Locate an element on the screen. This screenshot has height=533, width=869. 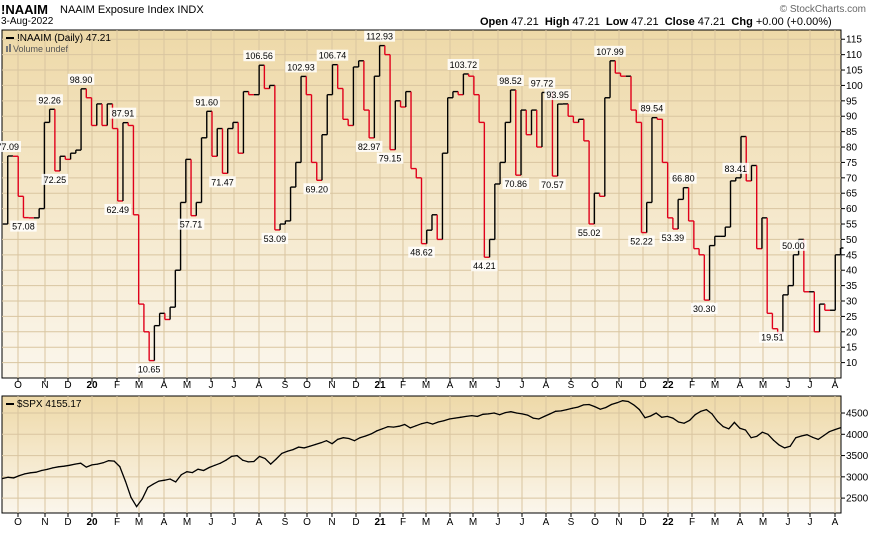
y-tick-label: 4000 is located at coordinates (857, 435).